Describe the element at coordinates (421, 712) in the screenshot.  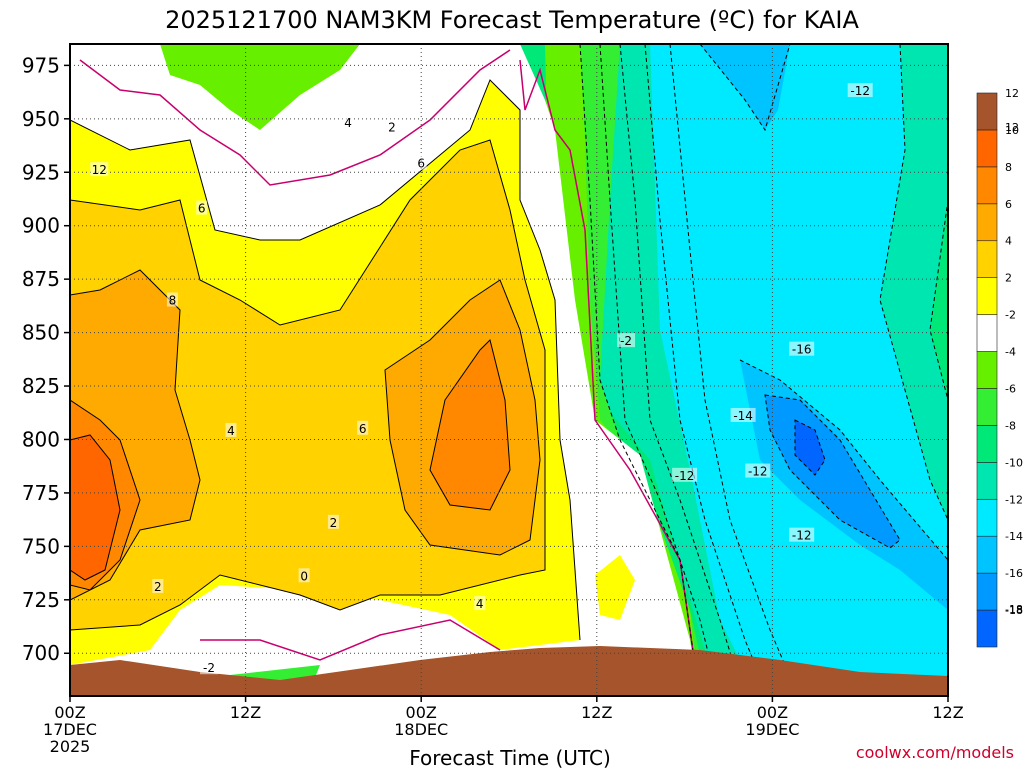
I see `x-tick-label: 00Z` at that location.